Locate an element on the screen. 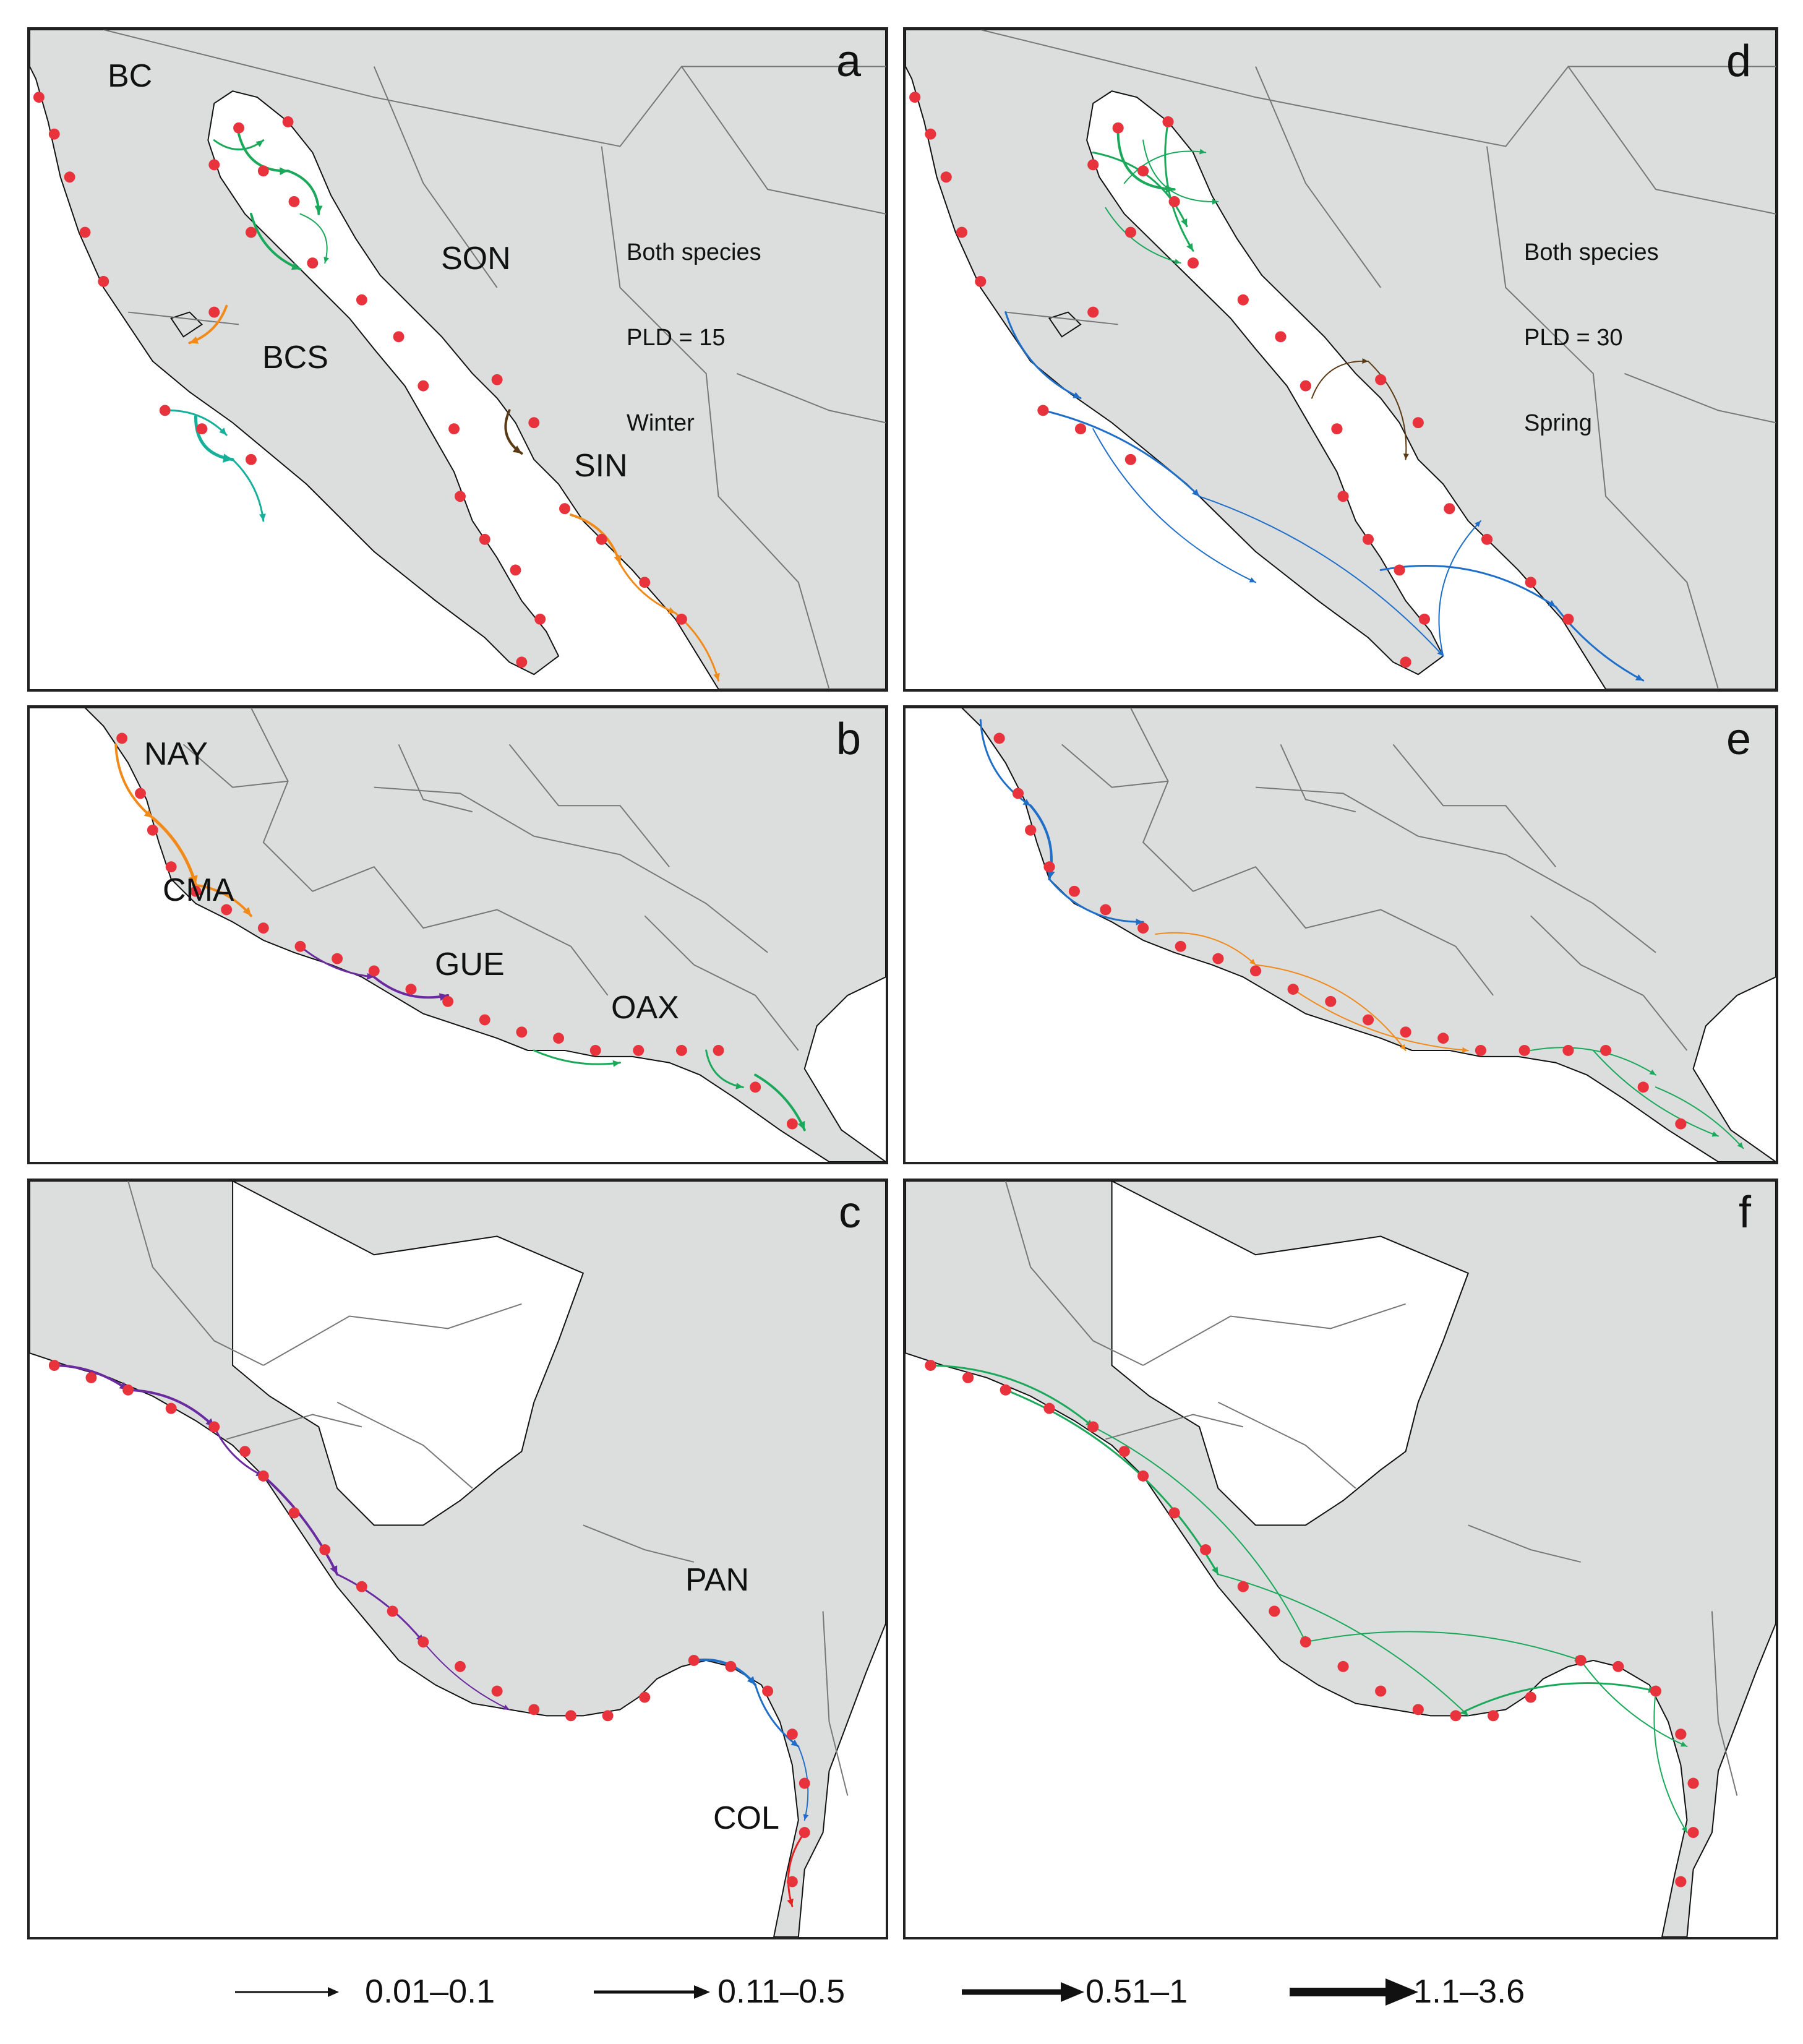  legend-item: 0.01–0.1 is located at coordinates (365, 1992).